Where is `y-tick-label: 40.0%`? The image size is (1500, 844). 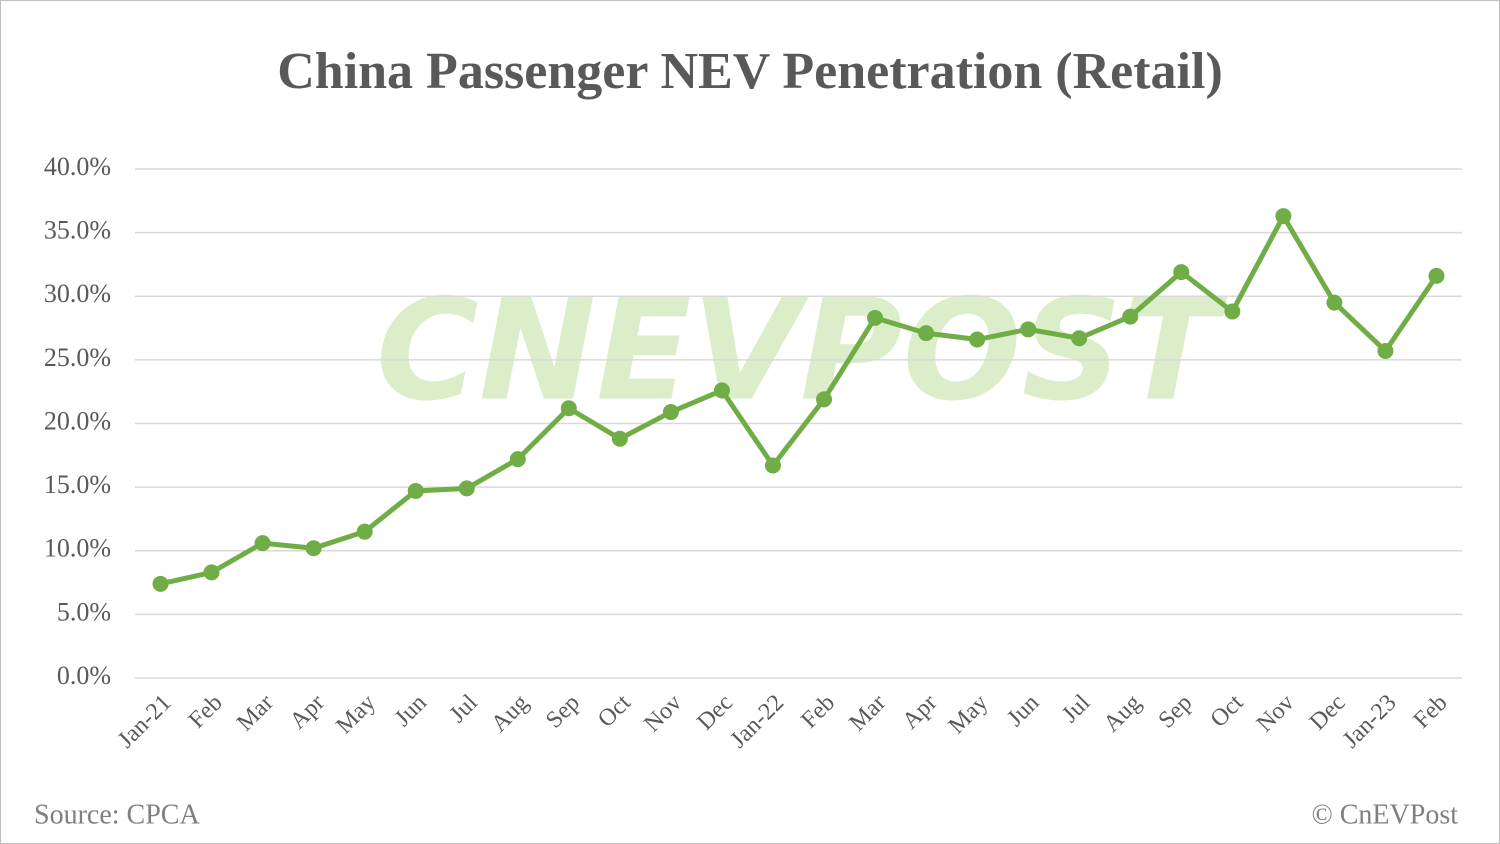
y-tick-label: 40.0% is located at coordinates (77, 166).